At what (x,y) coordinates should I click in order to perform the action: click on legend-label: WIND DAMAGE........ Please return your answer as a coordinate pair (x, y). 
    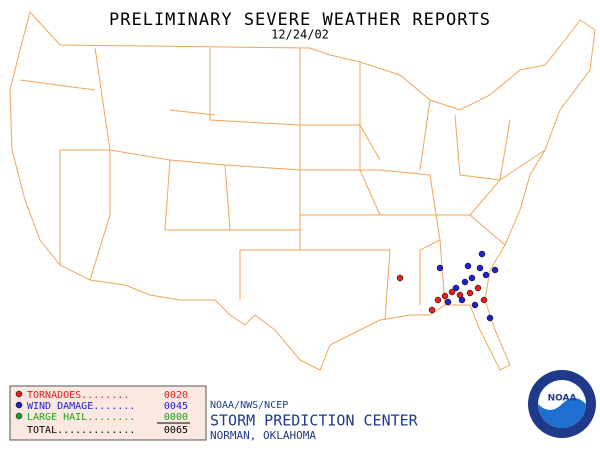
    Looking at the image, I should click on (81, 406).